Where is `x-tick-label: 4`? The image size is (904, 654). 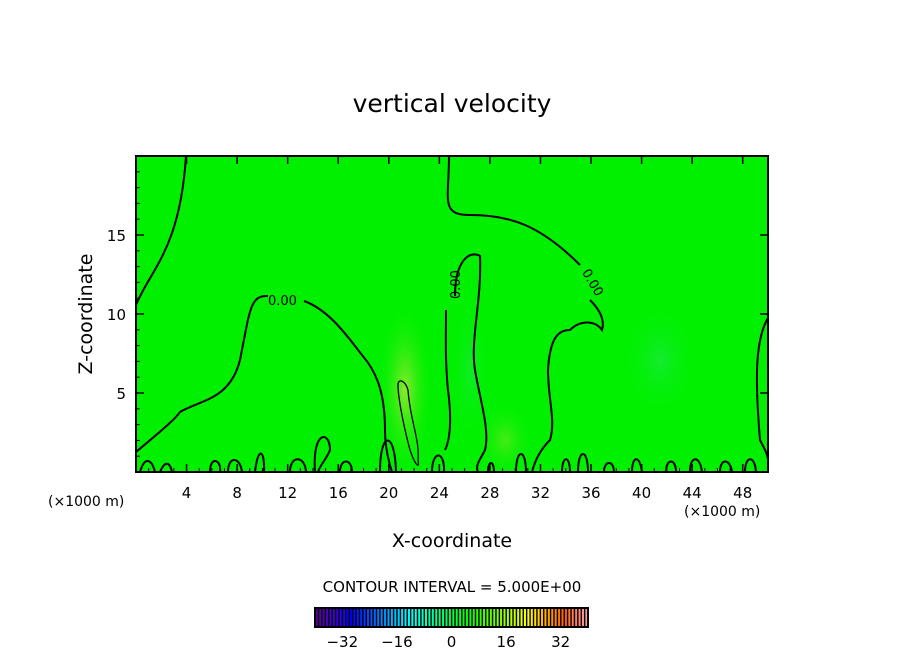
x-tick-label: 4 is located at coordinates (187, 493).